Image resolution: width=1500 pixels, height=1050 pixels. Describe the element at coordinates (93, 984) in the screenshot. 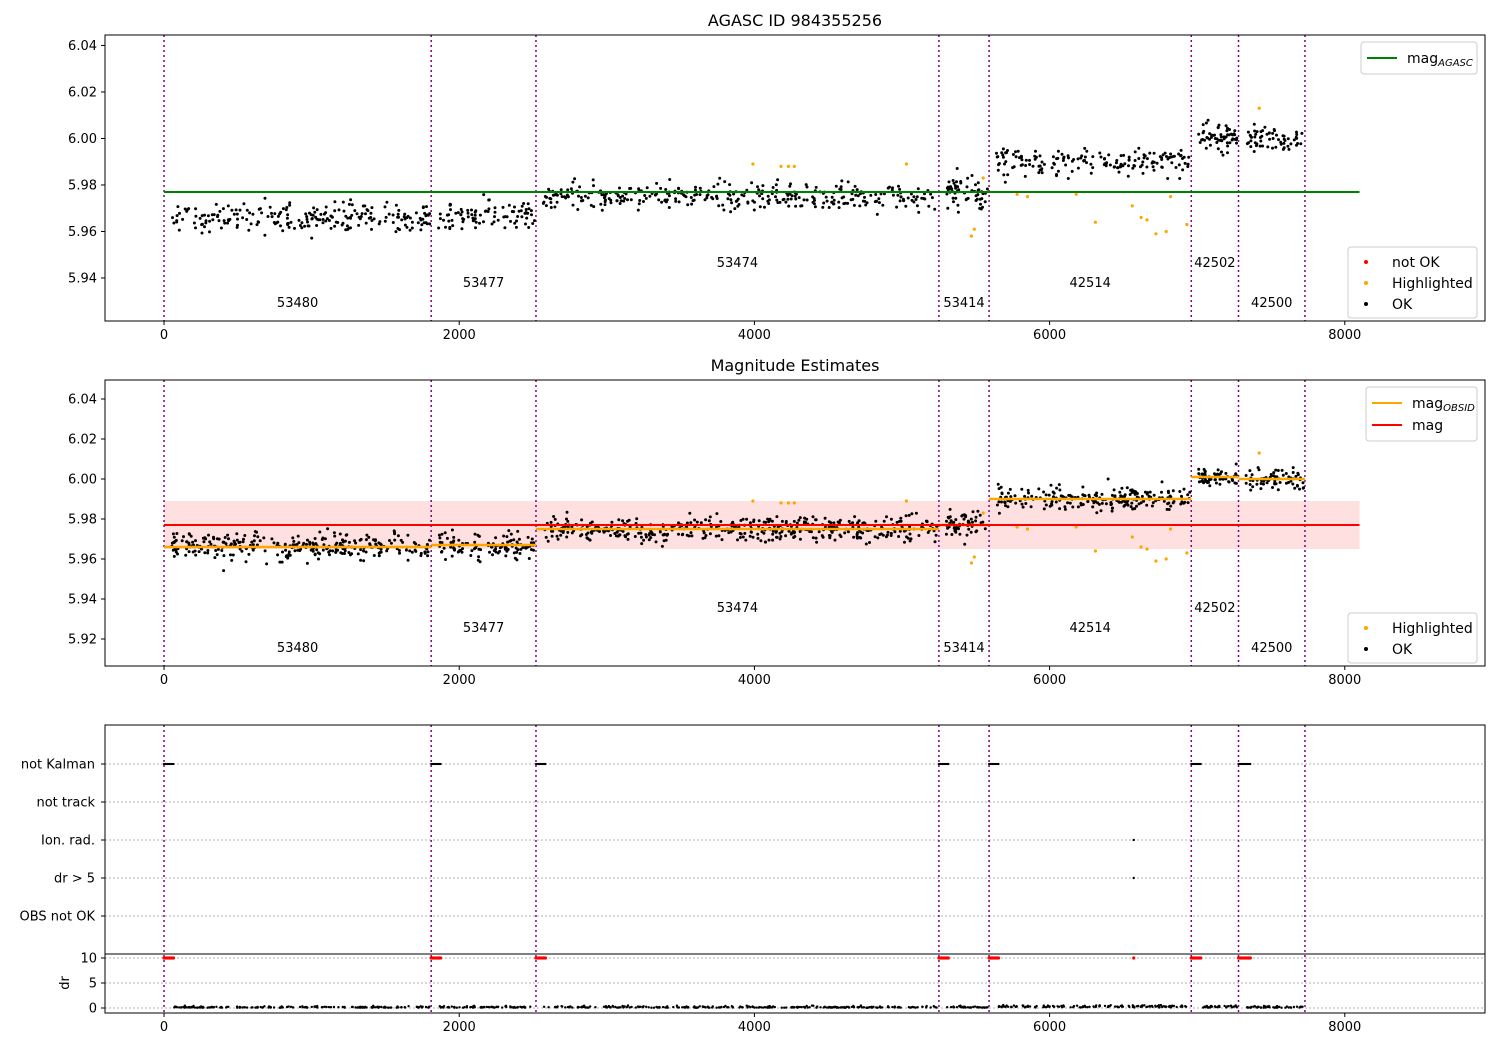

I see `p3-dr-tick-label: 5` at that location.